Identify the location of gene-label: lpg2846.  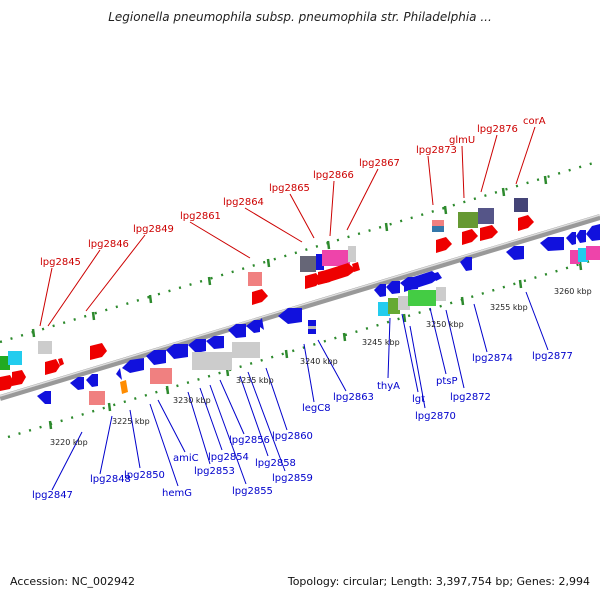
(108, 244).